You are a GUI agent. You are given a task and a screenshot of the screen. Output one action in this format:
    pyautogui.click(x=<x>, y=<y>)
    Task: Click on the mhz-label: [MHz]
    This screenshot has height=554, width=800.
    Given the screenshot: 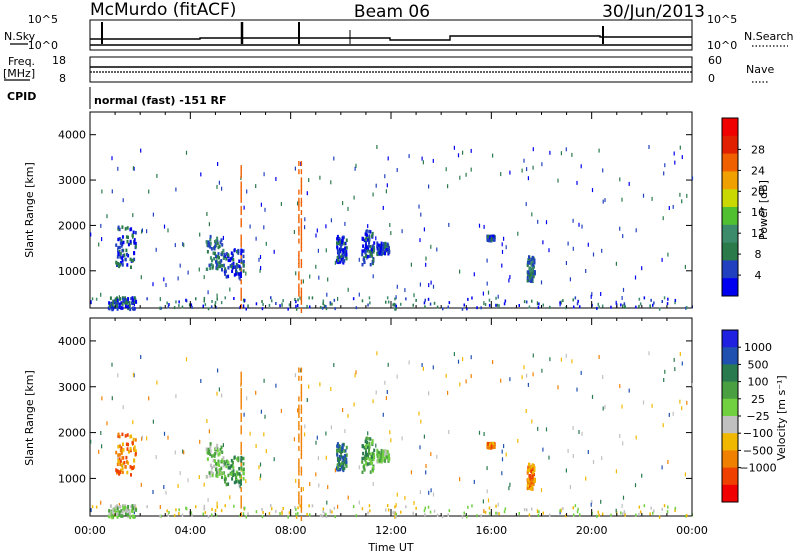 What is the action you would take?
    pyautogui.click(x=19, y=73)
    